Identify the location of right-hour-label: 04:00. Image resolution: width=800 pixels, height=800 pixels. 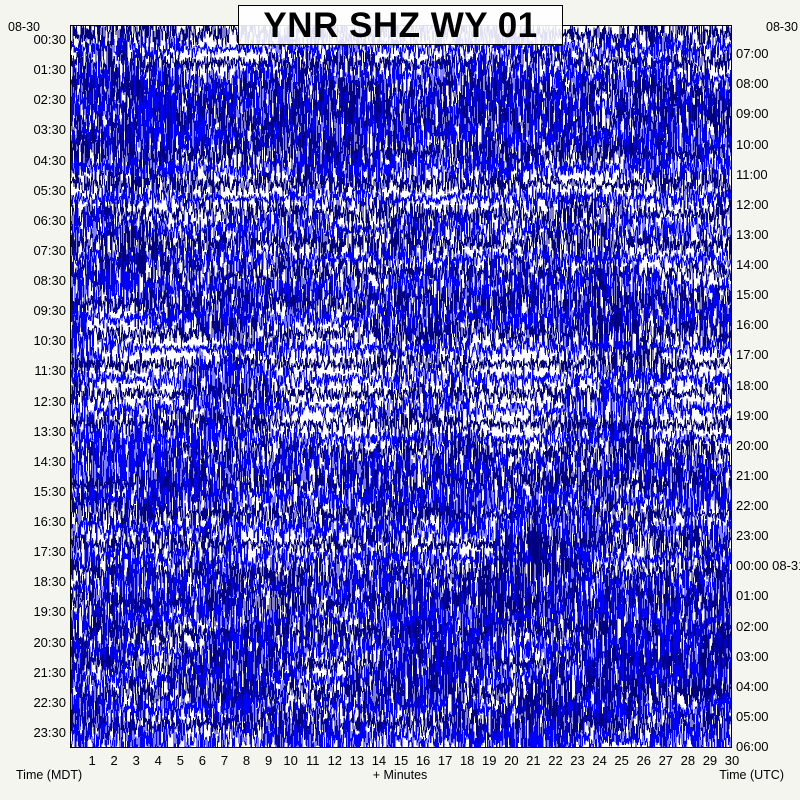
(752, 686).